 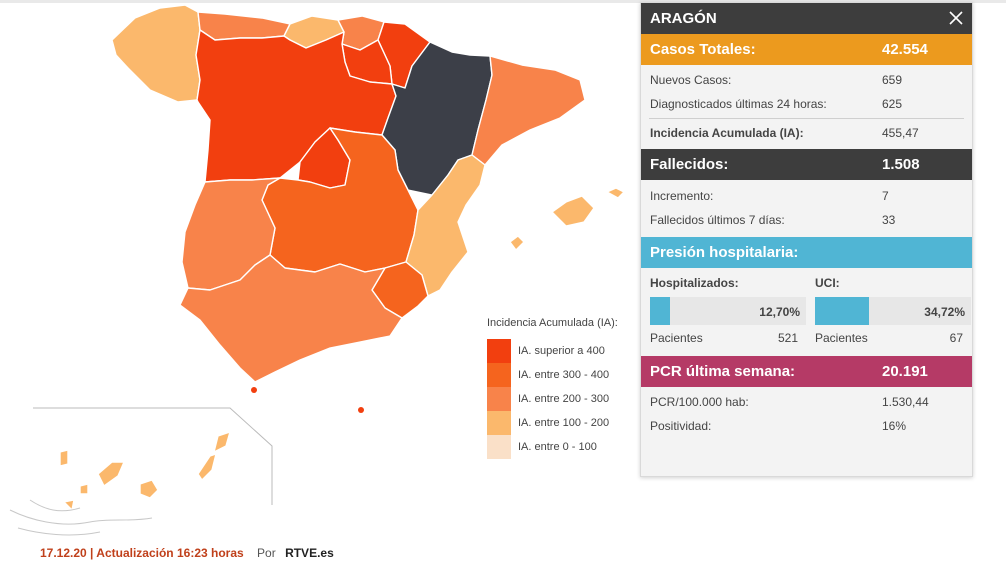 What do you see at coordinates (885, 196) in the screenshot?
I see `incremento-value: 7` at bounding box center [885, 196].